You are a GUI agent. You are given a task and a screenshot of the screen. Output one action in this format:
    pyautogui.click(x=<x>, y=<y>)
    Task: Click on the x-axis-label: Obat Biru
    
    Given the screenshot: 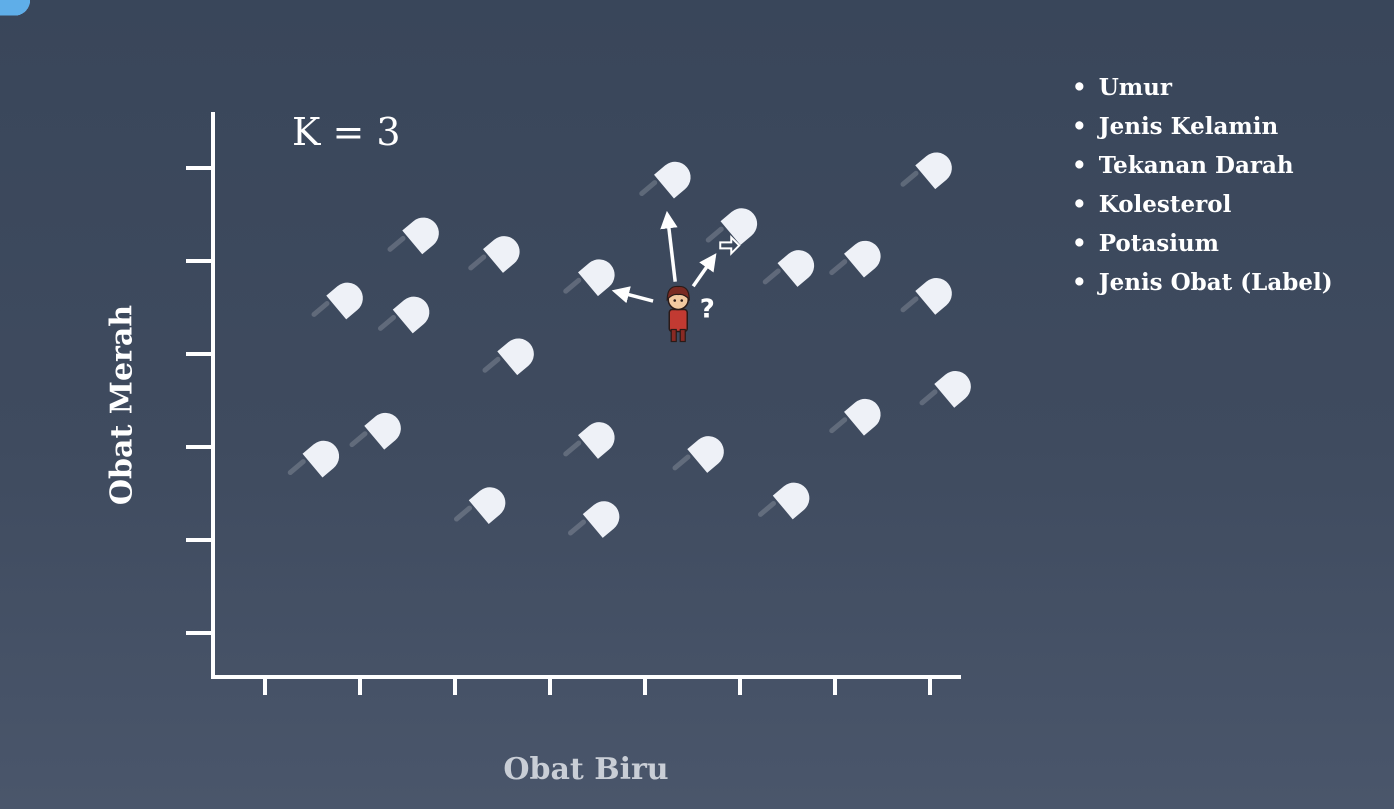 What is the action you would take?
    pyautogui.click(x=586, y=769)
    